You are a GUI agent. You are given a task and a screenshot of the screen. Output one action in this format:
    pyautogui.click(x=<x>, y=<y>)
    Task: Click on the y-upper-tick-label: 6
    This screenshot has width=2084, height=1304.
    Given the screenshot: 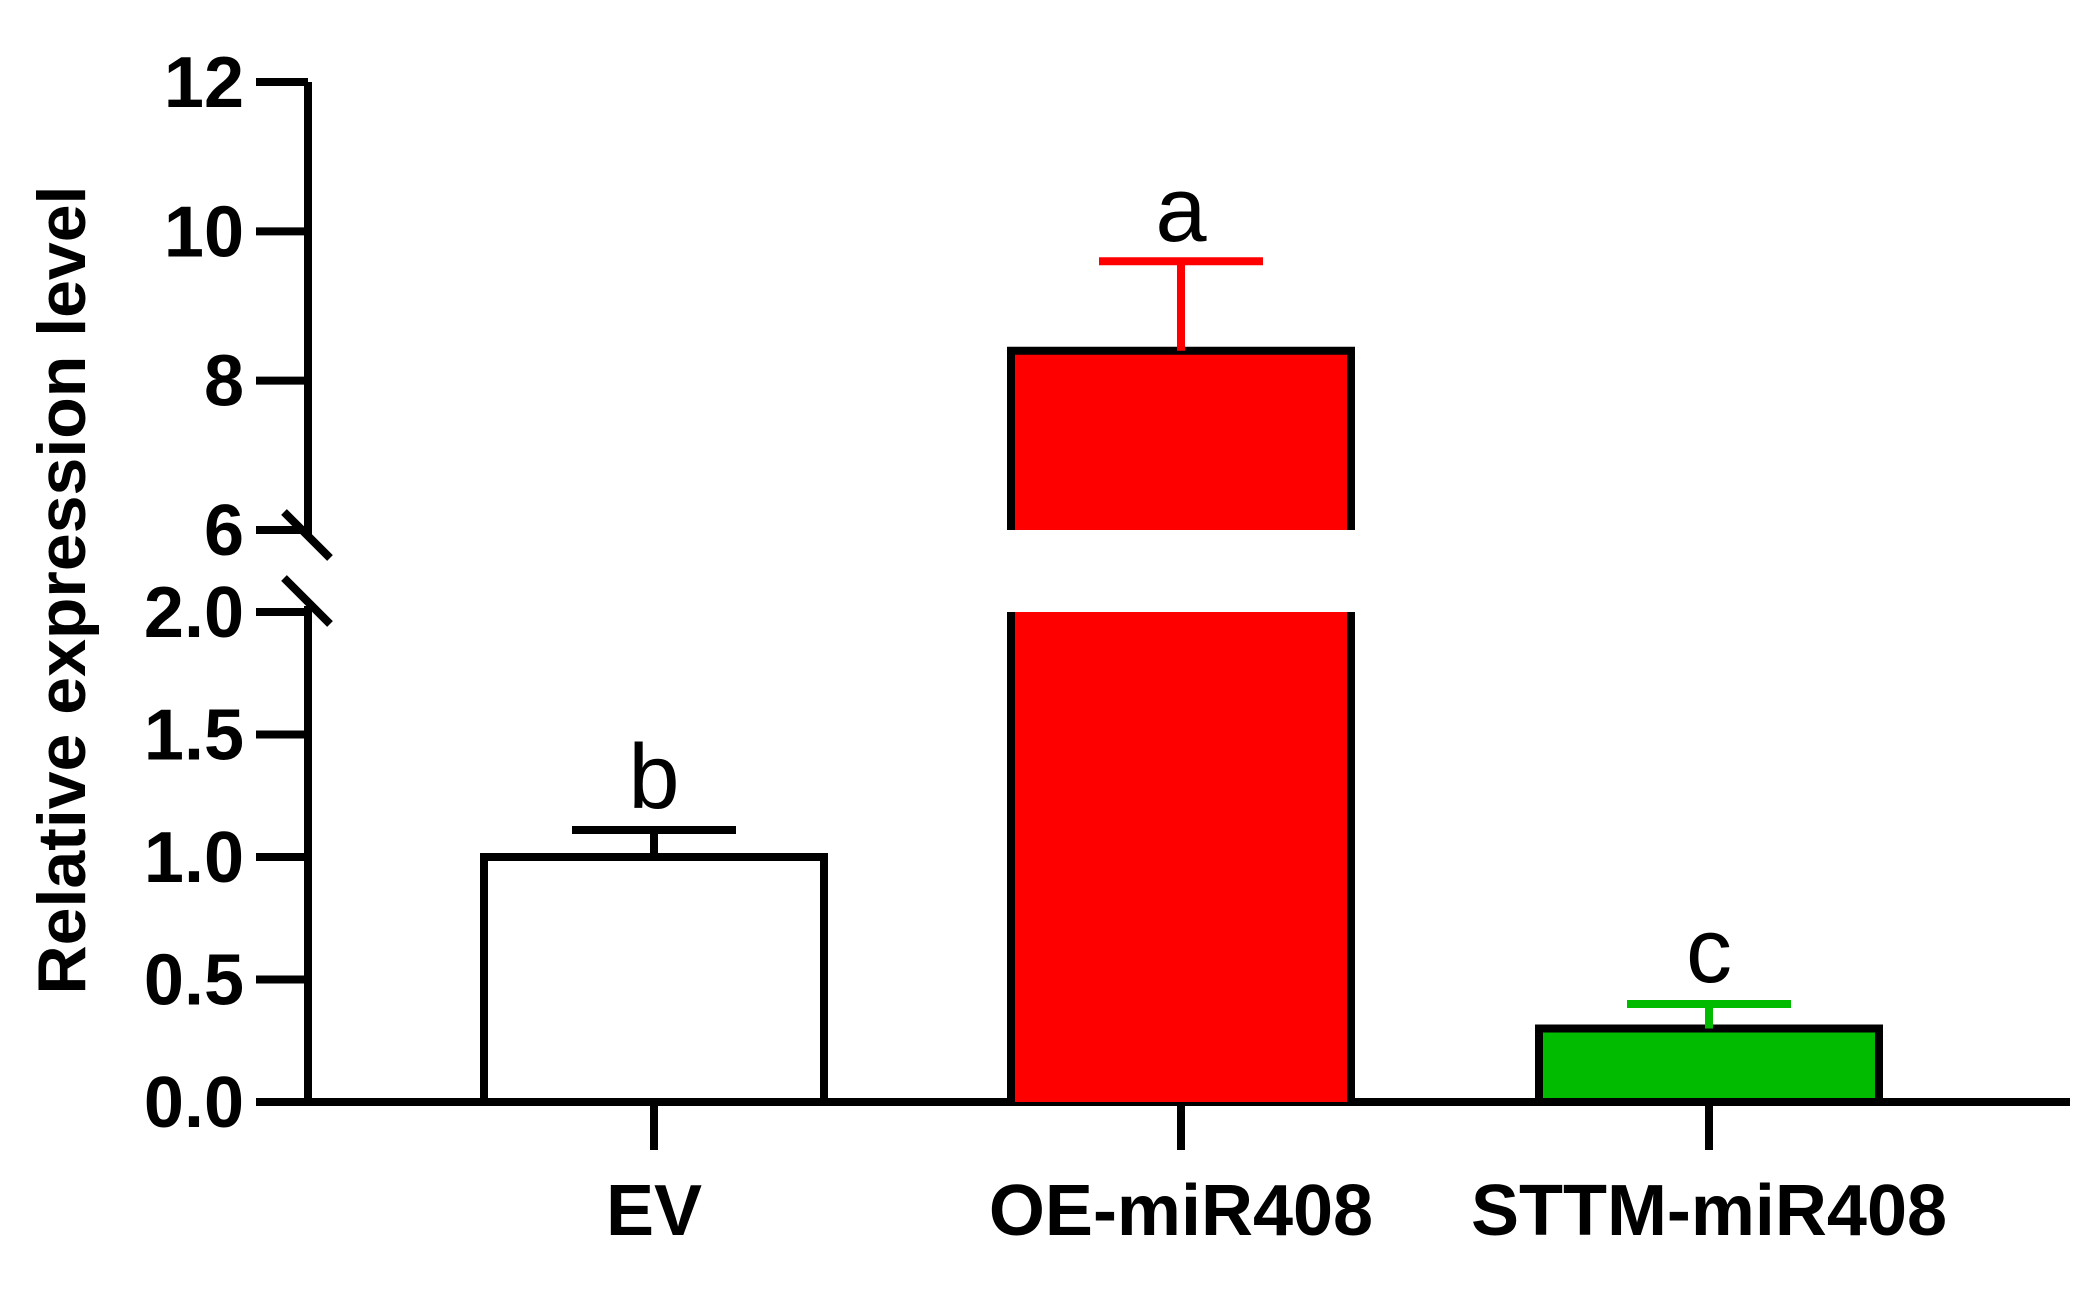 What is the action you would take?
    pyautogui.click(x=224, y=531)
    